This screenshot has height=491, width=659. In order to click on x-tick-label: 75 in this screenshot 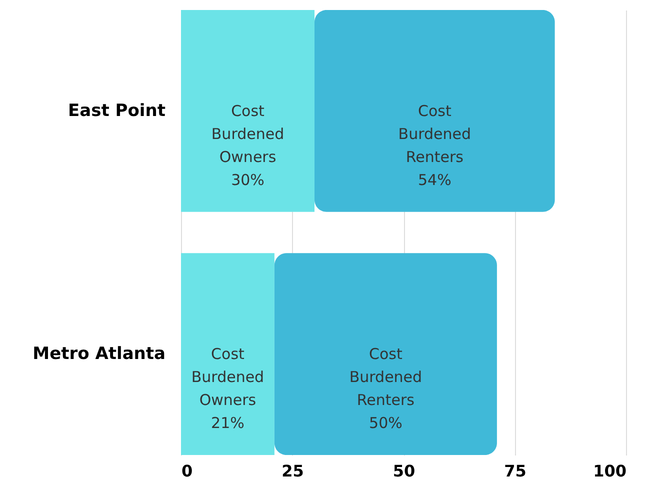, I will do `click(515, 471)`.